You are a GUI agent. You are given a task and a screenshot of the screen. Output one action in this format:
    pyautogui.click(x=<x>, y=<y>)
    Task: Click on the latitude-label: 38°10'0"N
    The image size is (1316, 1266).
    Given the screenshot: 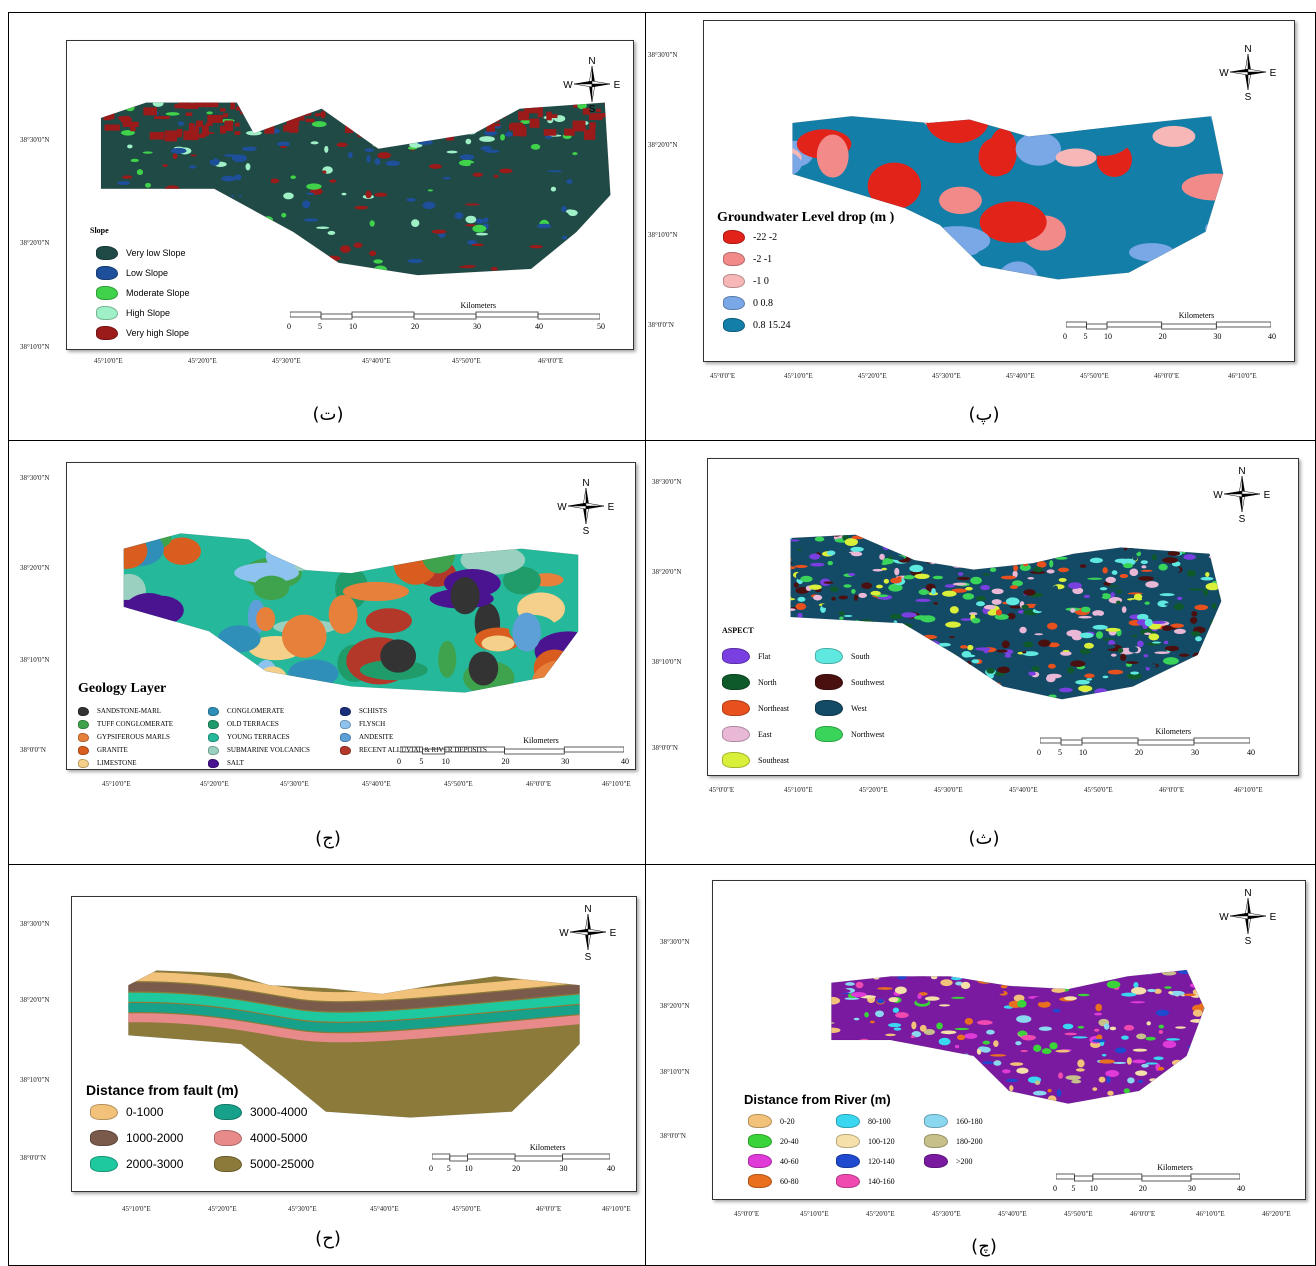 What is the action you would take?
    pyautogui.click(x=35, y=660)
    